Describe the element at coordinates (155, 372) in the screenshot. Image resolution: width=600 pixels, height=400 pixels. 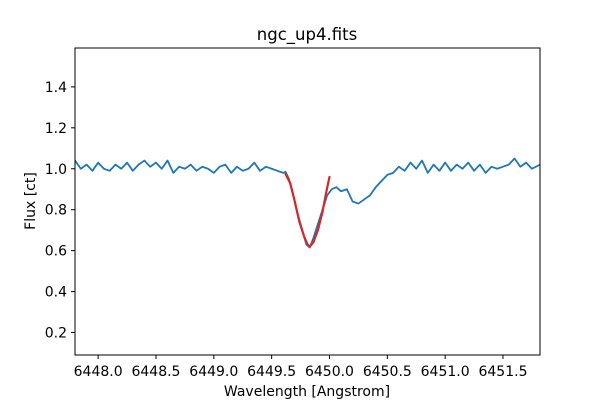
I see `x-tick-label: 6448.5` at that location.